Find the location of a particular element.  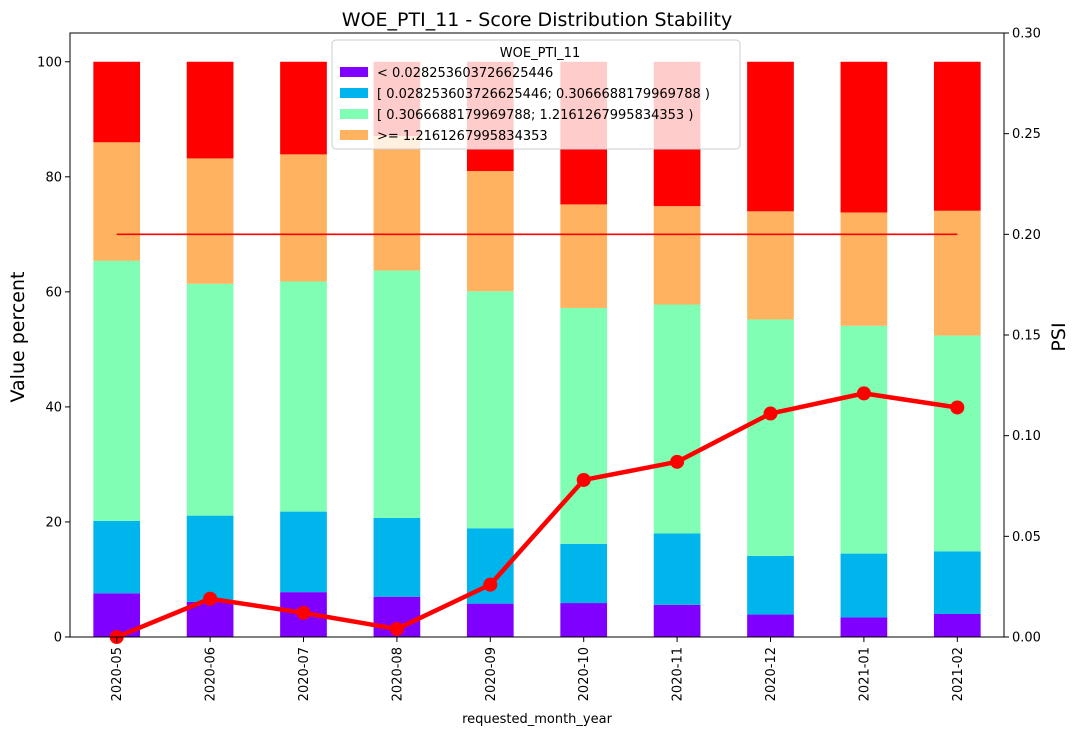

x-tick-label: 2020-09 is located at coordinates (491, 674).